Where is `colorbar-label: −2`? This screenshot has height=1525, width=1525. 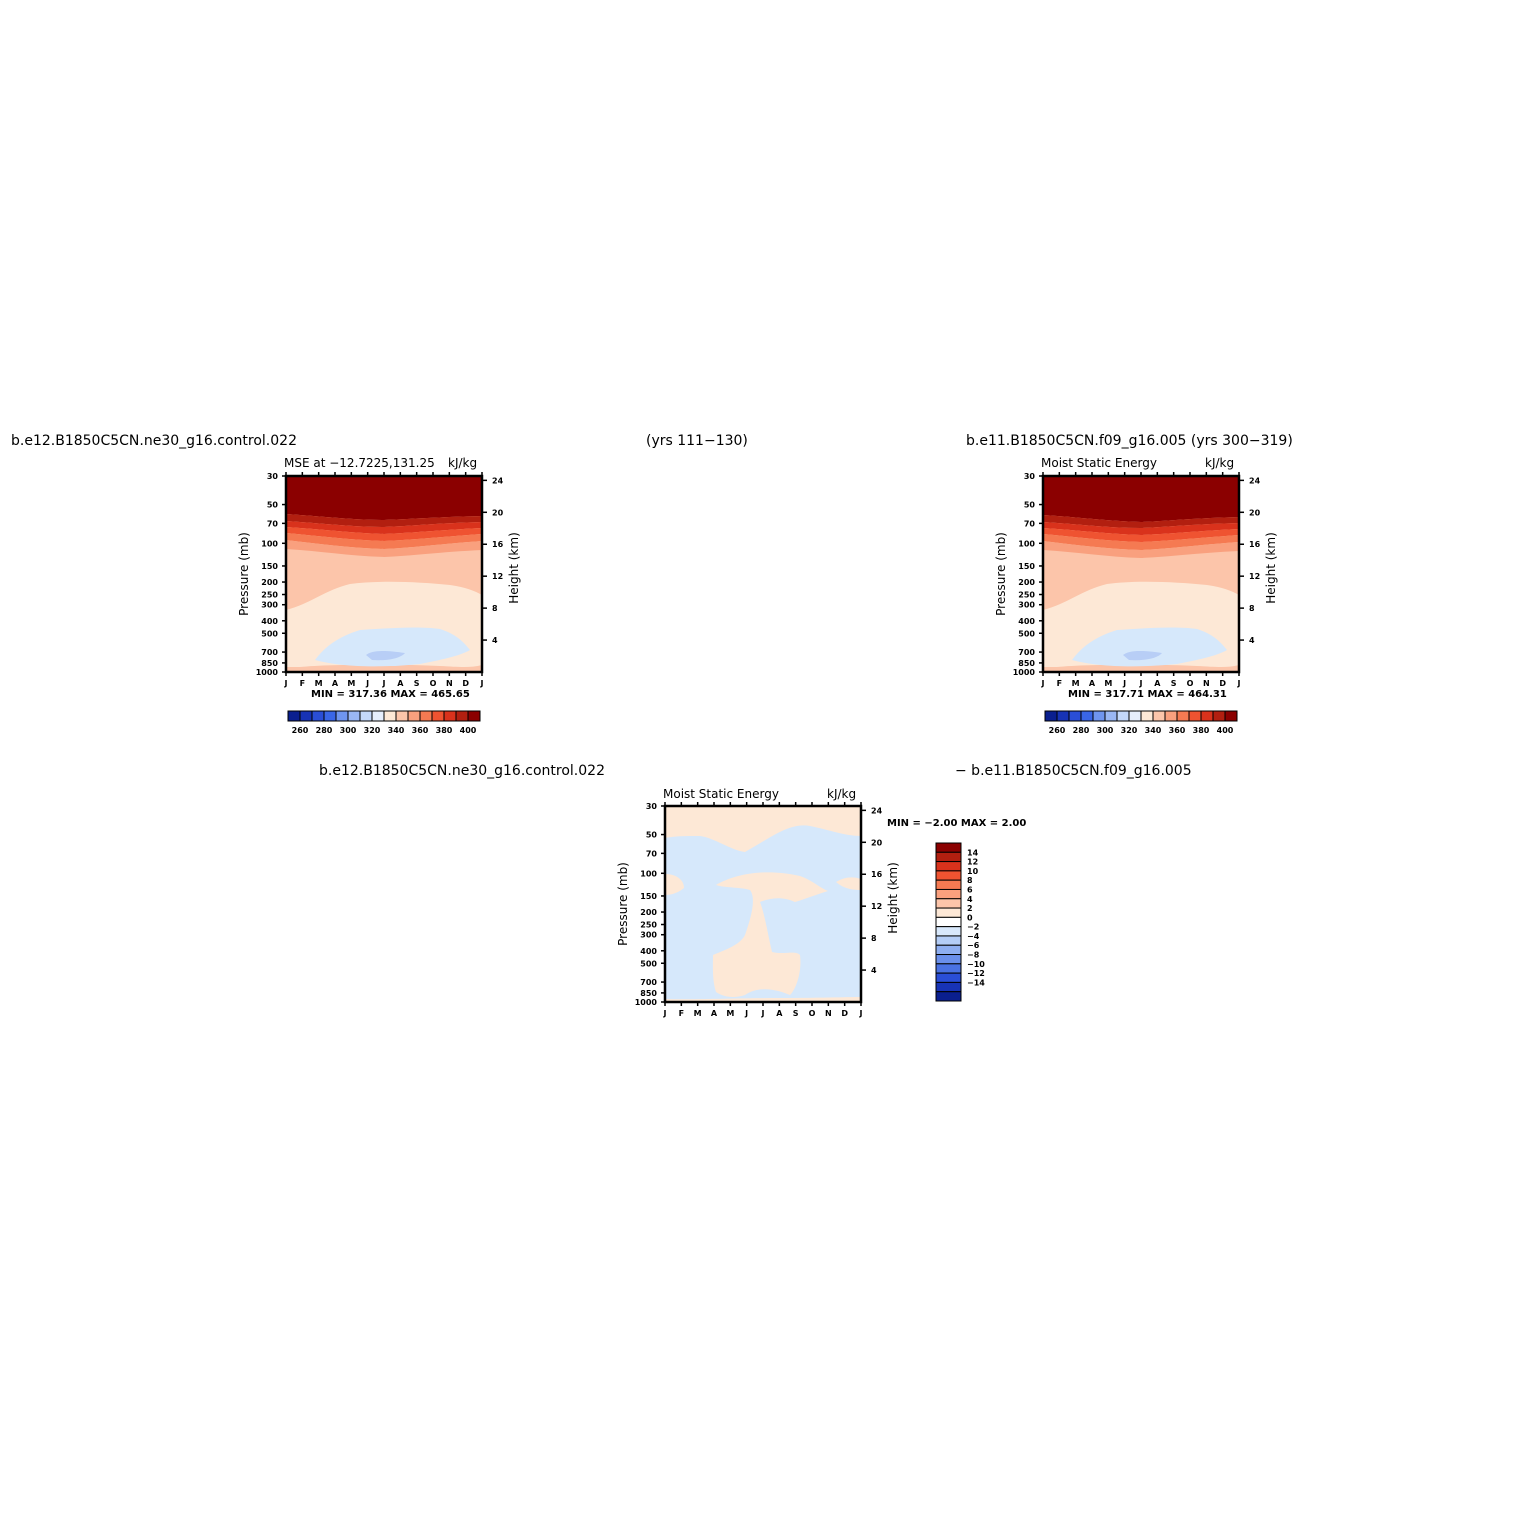 colorbar-label: −2 is located at coordinates (973, 927).